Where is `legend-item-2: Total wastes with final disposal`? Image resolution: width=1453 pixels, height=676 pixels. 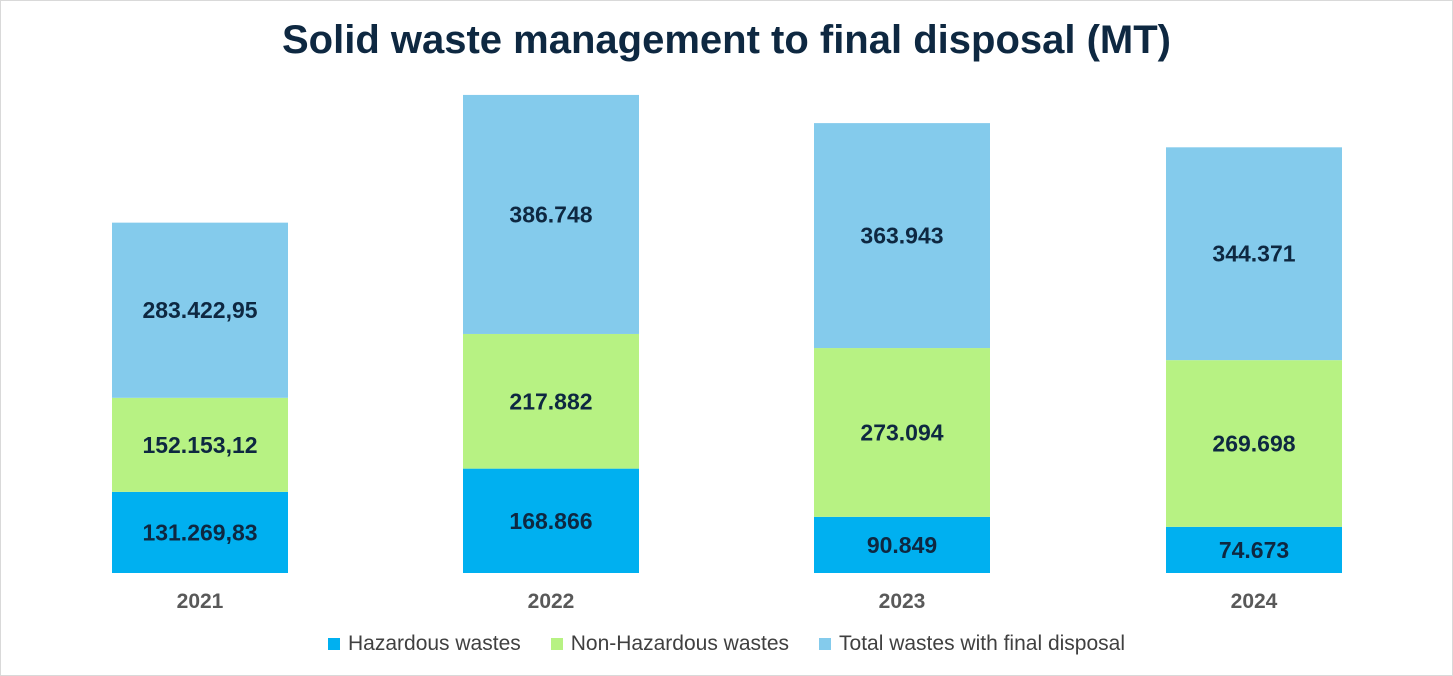 legend-item-2: Total wastes with final disposal is located at coordinates (972, 644).